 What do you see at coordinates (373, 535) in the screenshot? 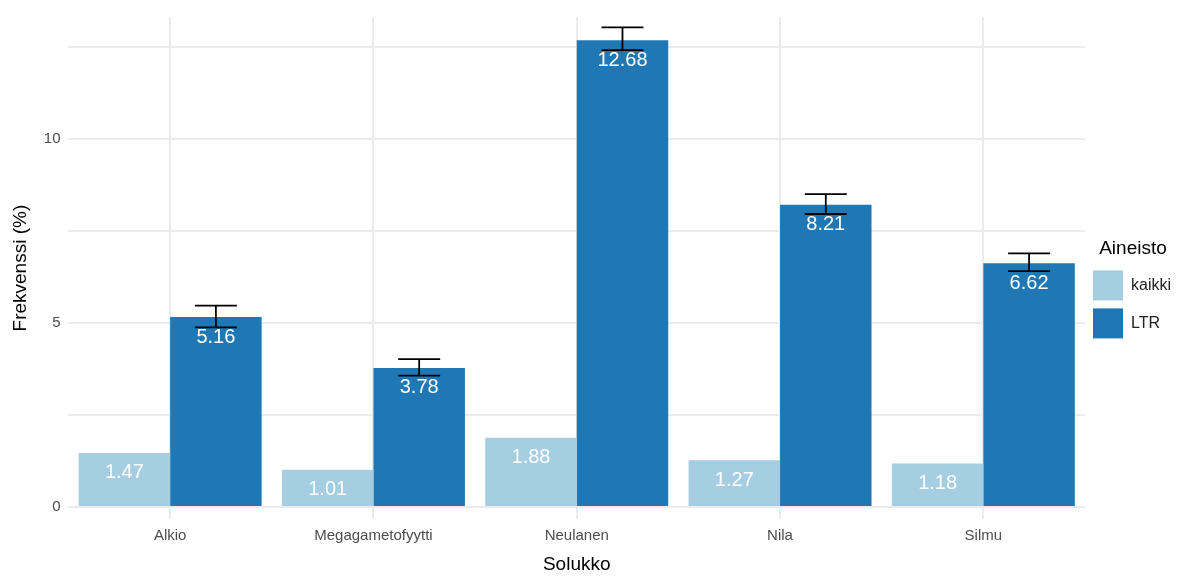
I see `x-tick-label: Megagametofyytti` at bounding box center [373, 535].